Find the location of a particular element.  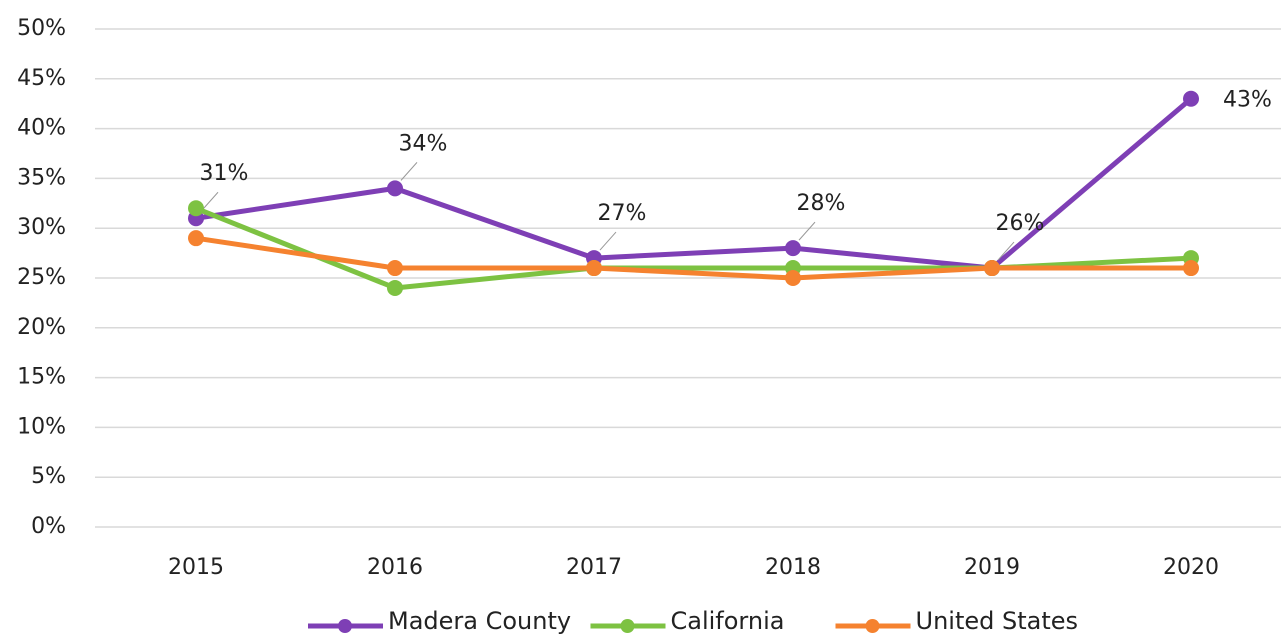

y-tick-label: 25% is located at coordinates (41, 277).